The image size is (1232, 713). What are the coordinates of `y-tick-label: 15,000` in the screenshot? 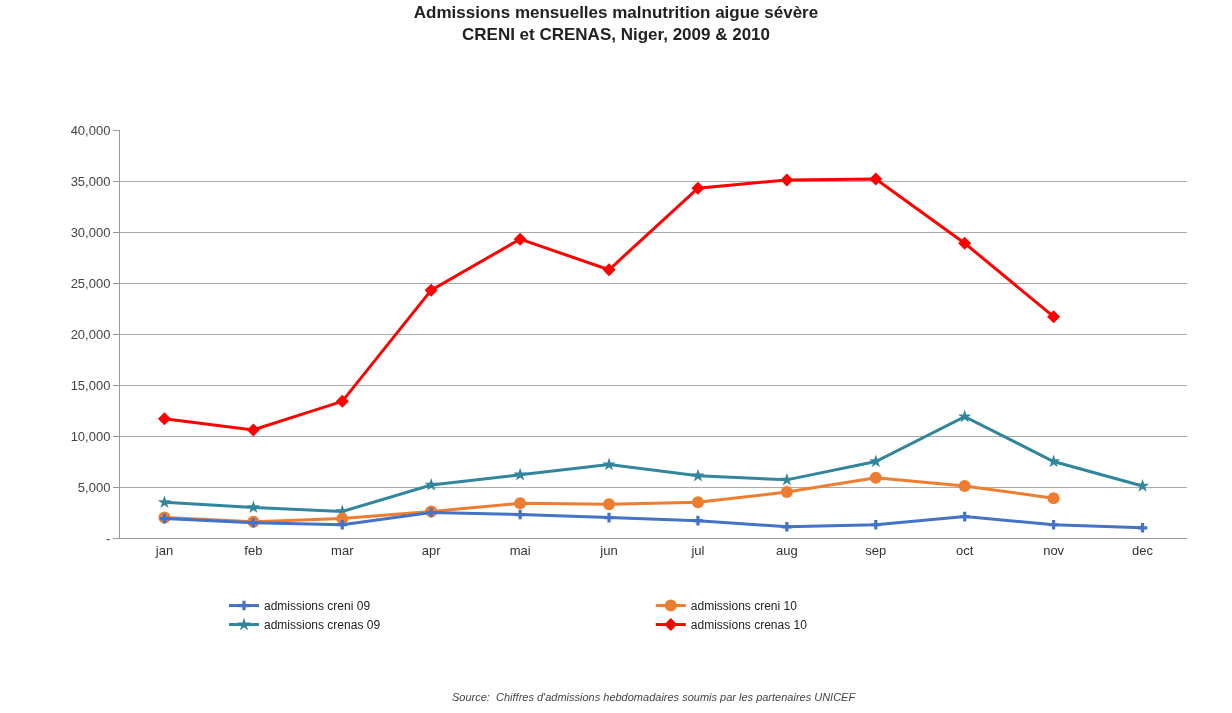 It's located at (90, 385).